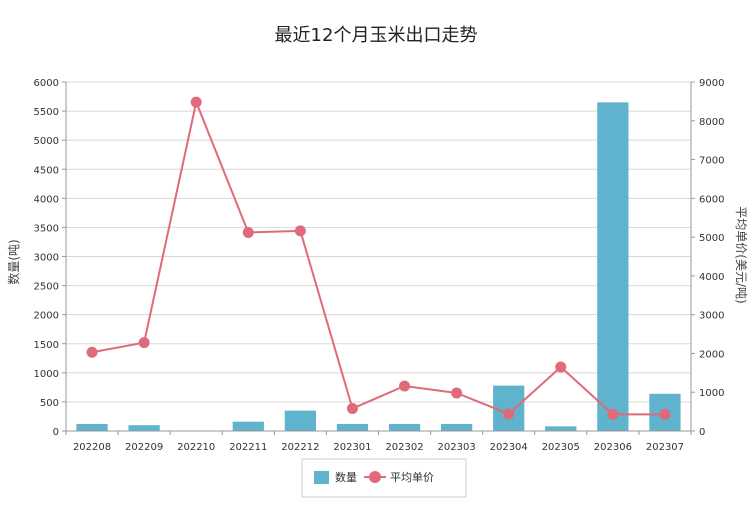 The image size is (753, 507). I want to click on x-tick-label: 202211, so click(248, 447).